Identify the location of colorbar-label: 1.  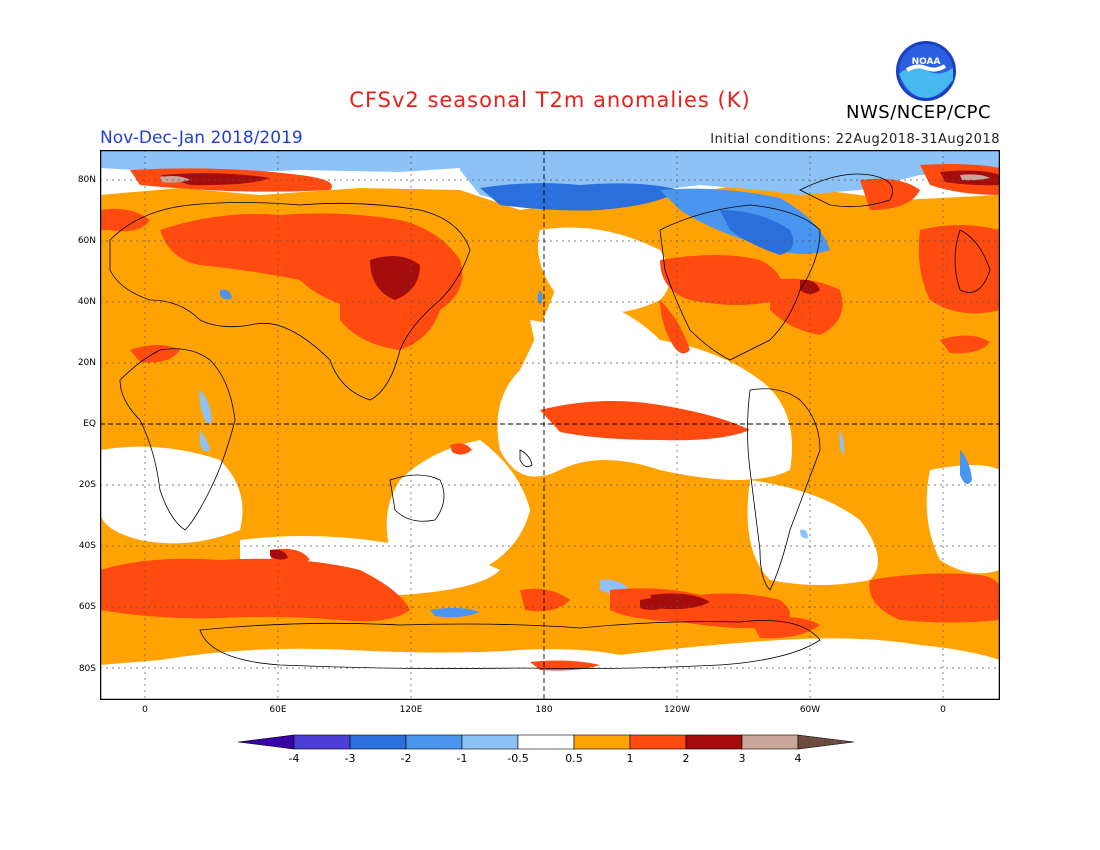
(630, 758).